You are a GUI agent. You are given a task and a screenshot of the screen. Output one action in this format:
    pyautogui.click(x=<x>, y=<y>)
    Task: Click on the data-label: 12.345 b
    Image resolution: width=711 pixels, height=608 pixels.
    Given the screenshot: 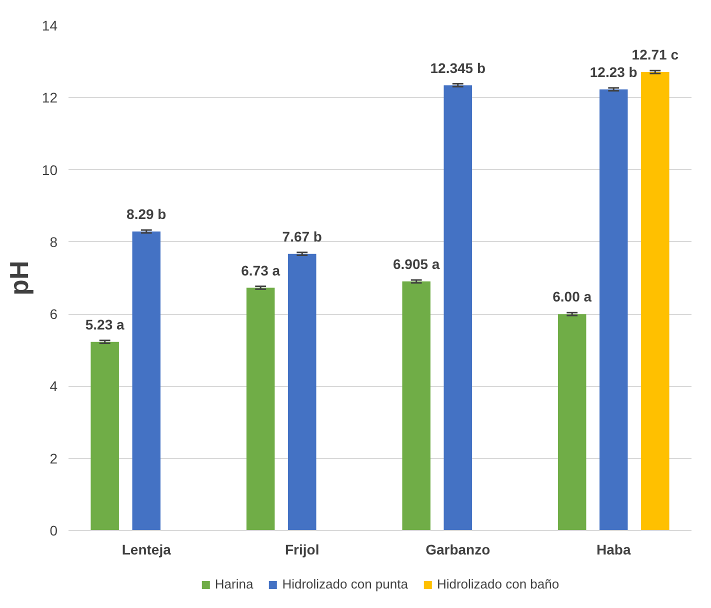 What is the action you would take?
    pyautogui.click(x=458, y=68)
    